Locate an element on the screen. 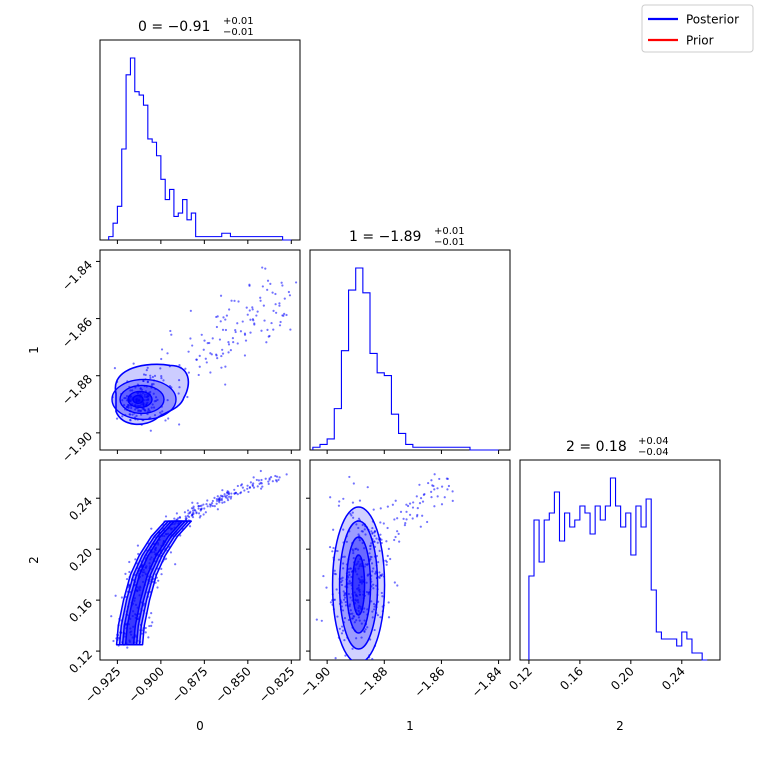  x-tick-label: −0.900 is located at coordinates (146, 684).